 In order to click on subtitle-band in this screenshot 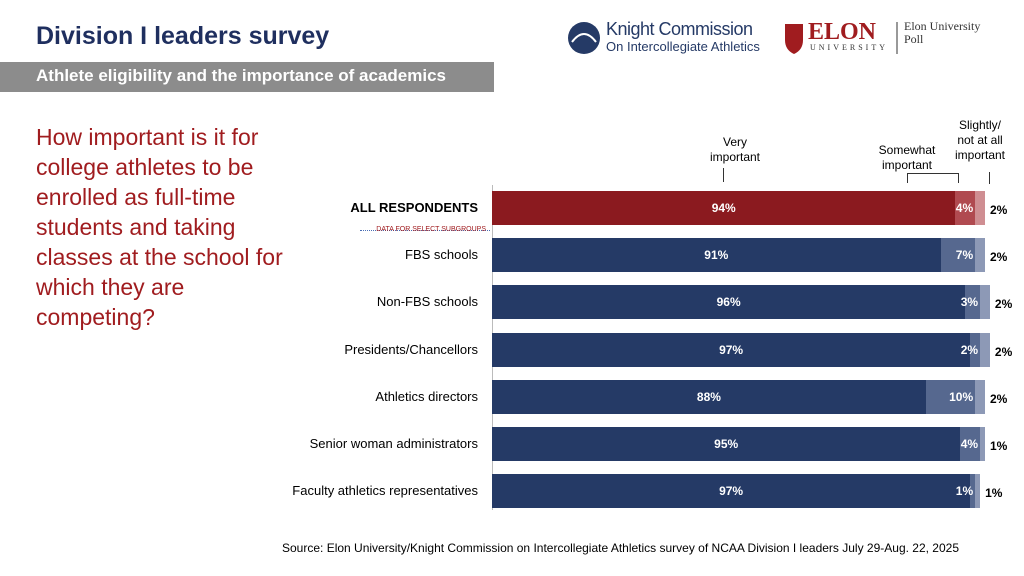, I will do `click(247, 77)`.